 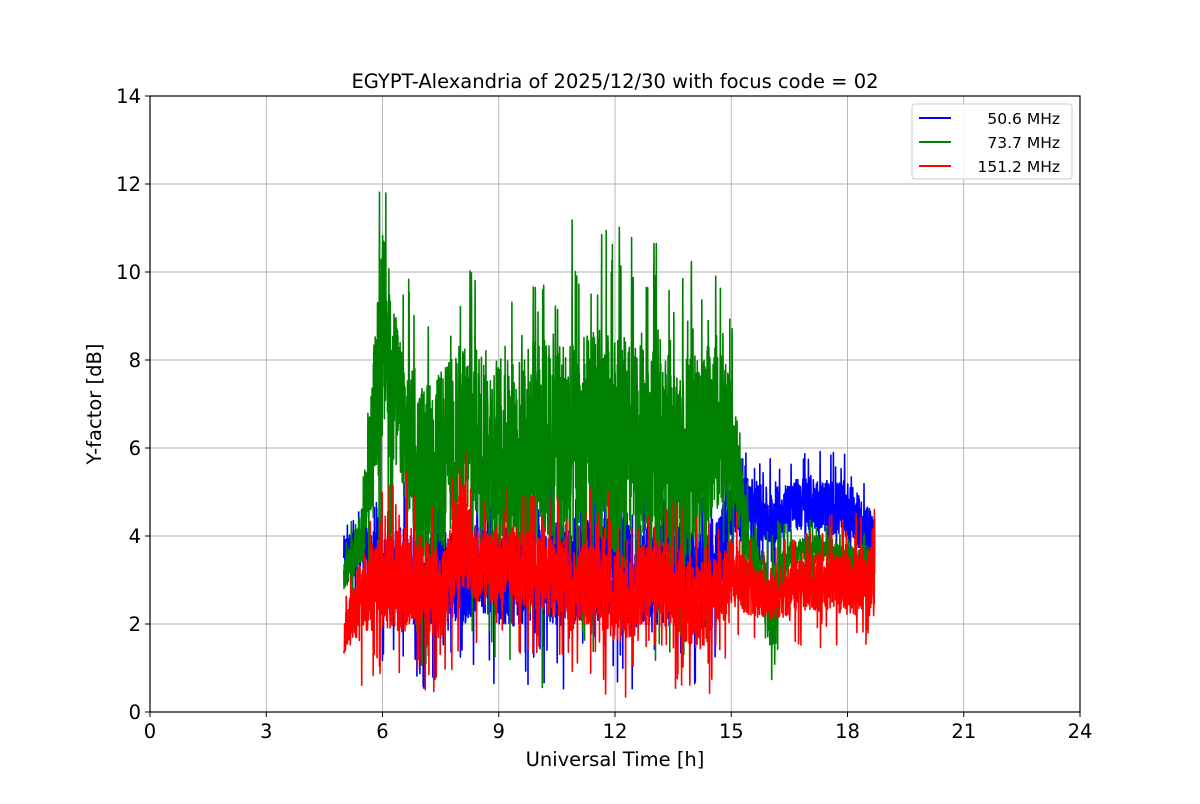 What do you see at coordinates (1023, 143) in the screenshot?
I see `legend-label: 73.7 MHz` at bounding box center [1023, 143].